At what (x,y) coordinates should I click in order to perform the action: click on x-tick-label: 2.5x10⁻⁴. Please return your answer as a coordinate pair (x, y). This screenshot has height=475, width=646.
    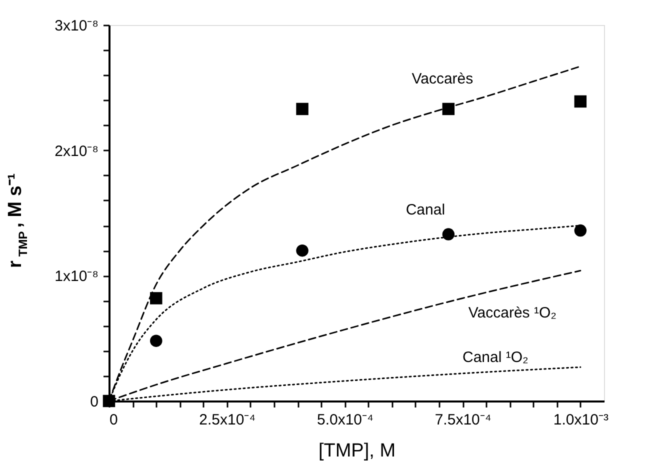
    Looking at the image, I should click on (227, 420).